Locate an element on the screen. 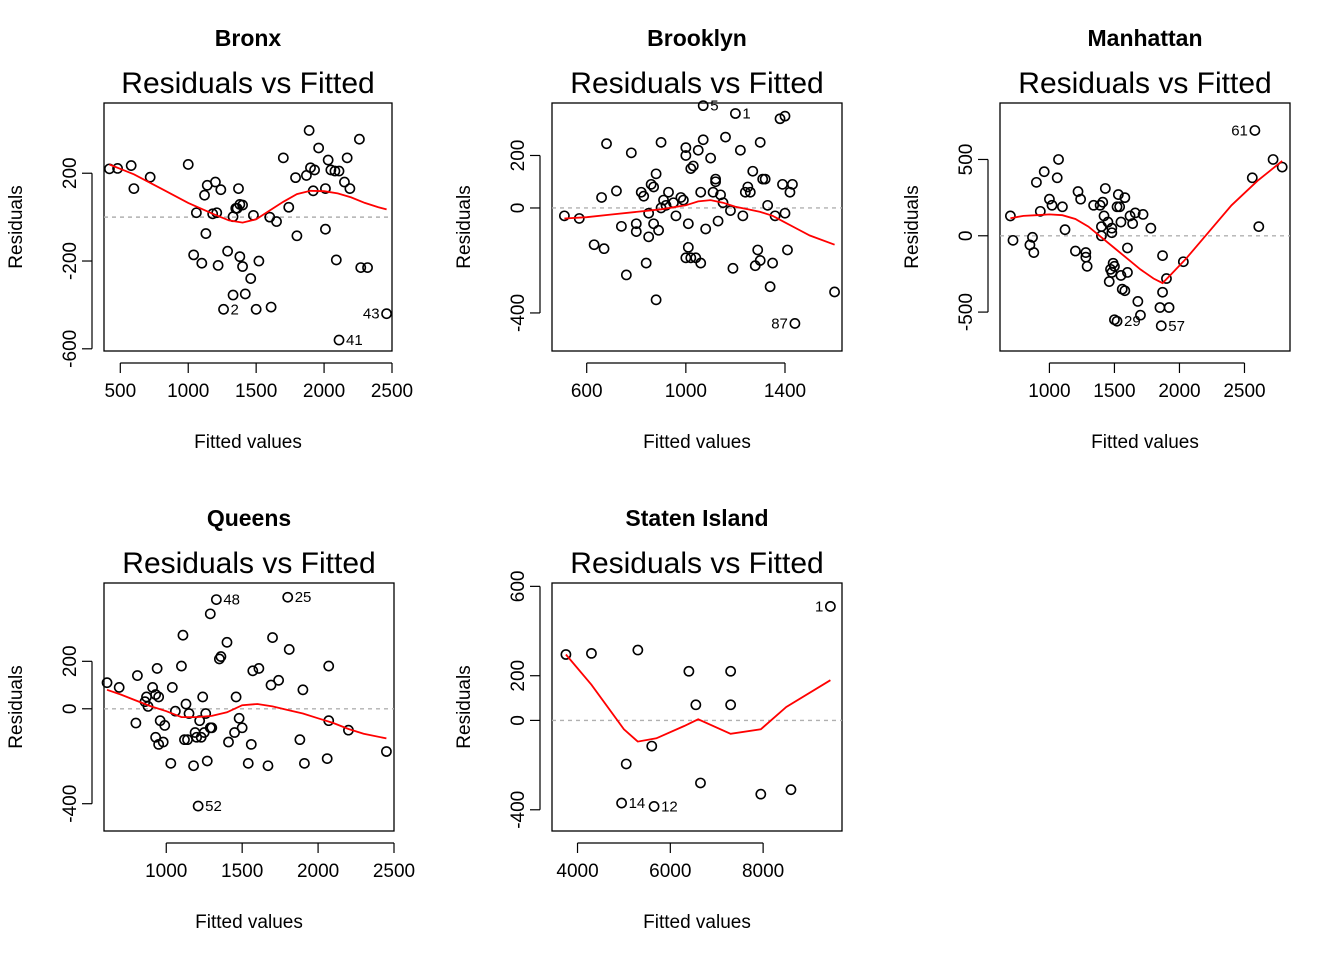 This screenshot has width=1344, height=965. y-tick-label: 200 is located at coordinates (70, 661).